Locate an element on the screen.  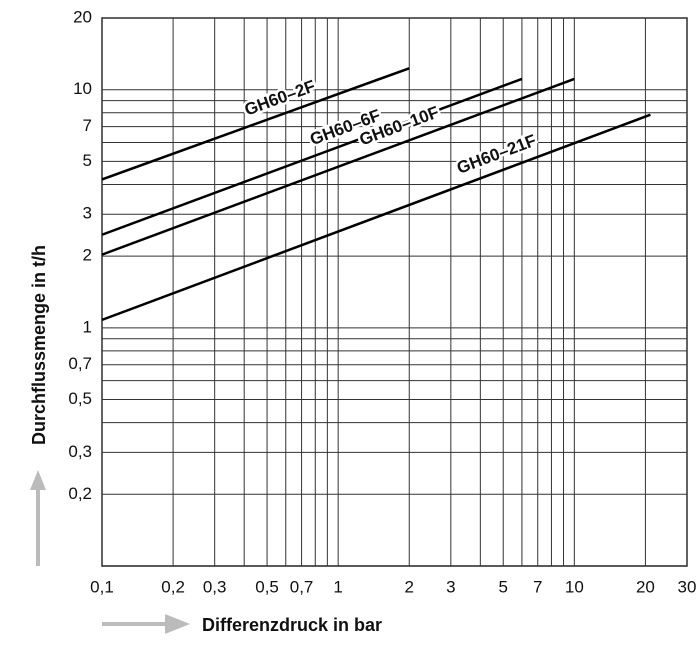
x-tick-label: 5 is located at coordinates (502, 586).